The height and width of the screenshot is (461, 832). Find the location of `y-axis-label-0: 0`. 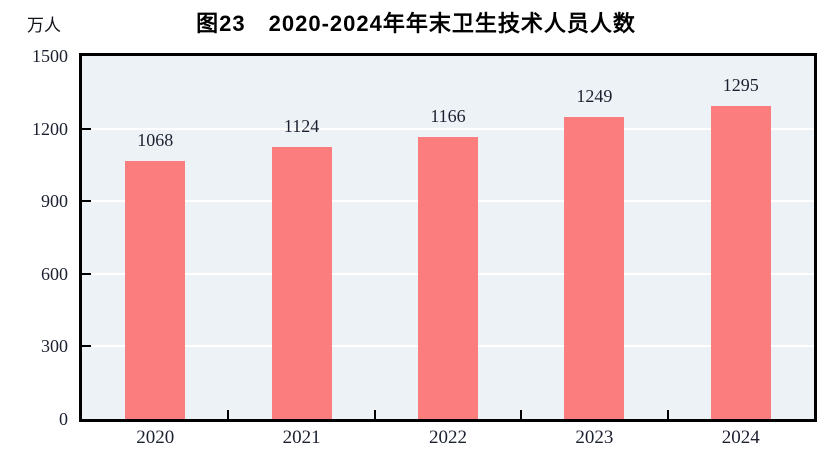

y-axis-label-0: 0 is located at coordinates (63, 419).